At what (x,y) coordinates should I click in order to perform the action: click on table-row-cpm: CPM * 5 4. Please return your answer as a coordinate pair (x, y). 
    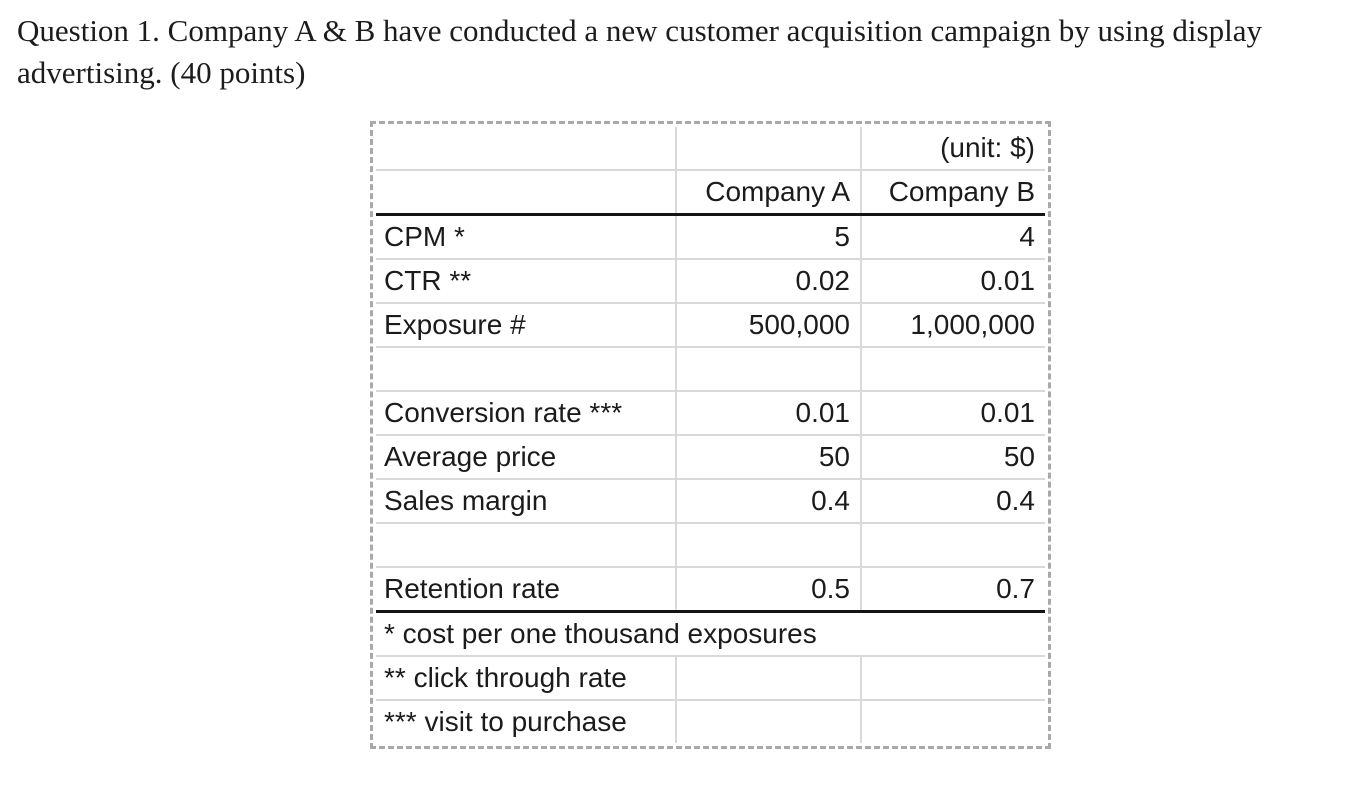
    Looking at the image, I should click on (710, 237).